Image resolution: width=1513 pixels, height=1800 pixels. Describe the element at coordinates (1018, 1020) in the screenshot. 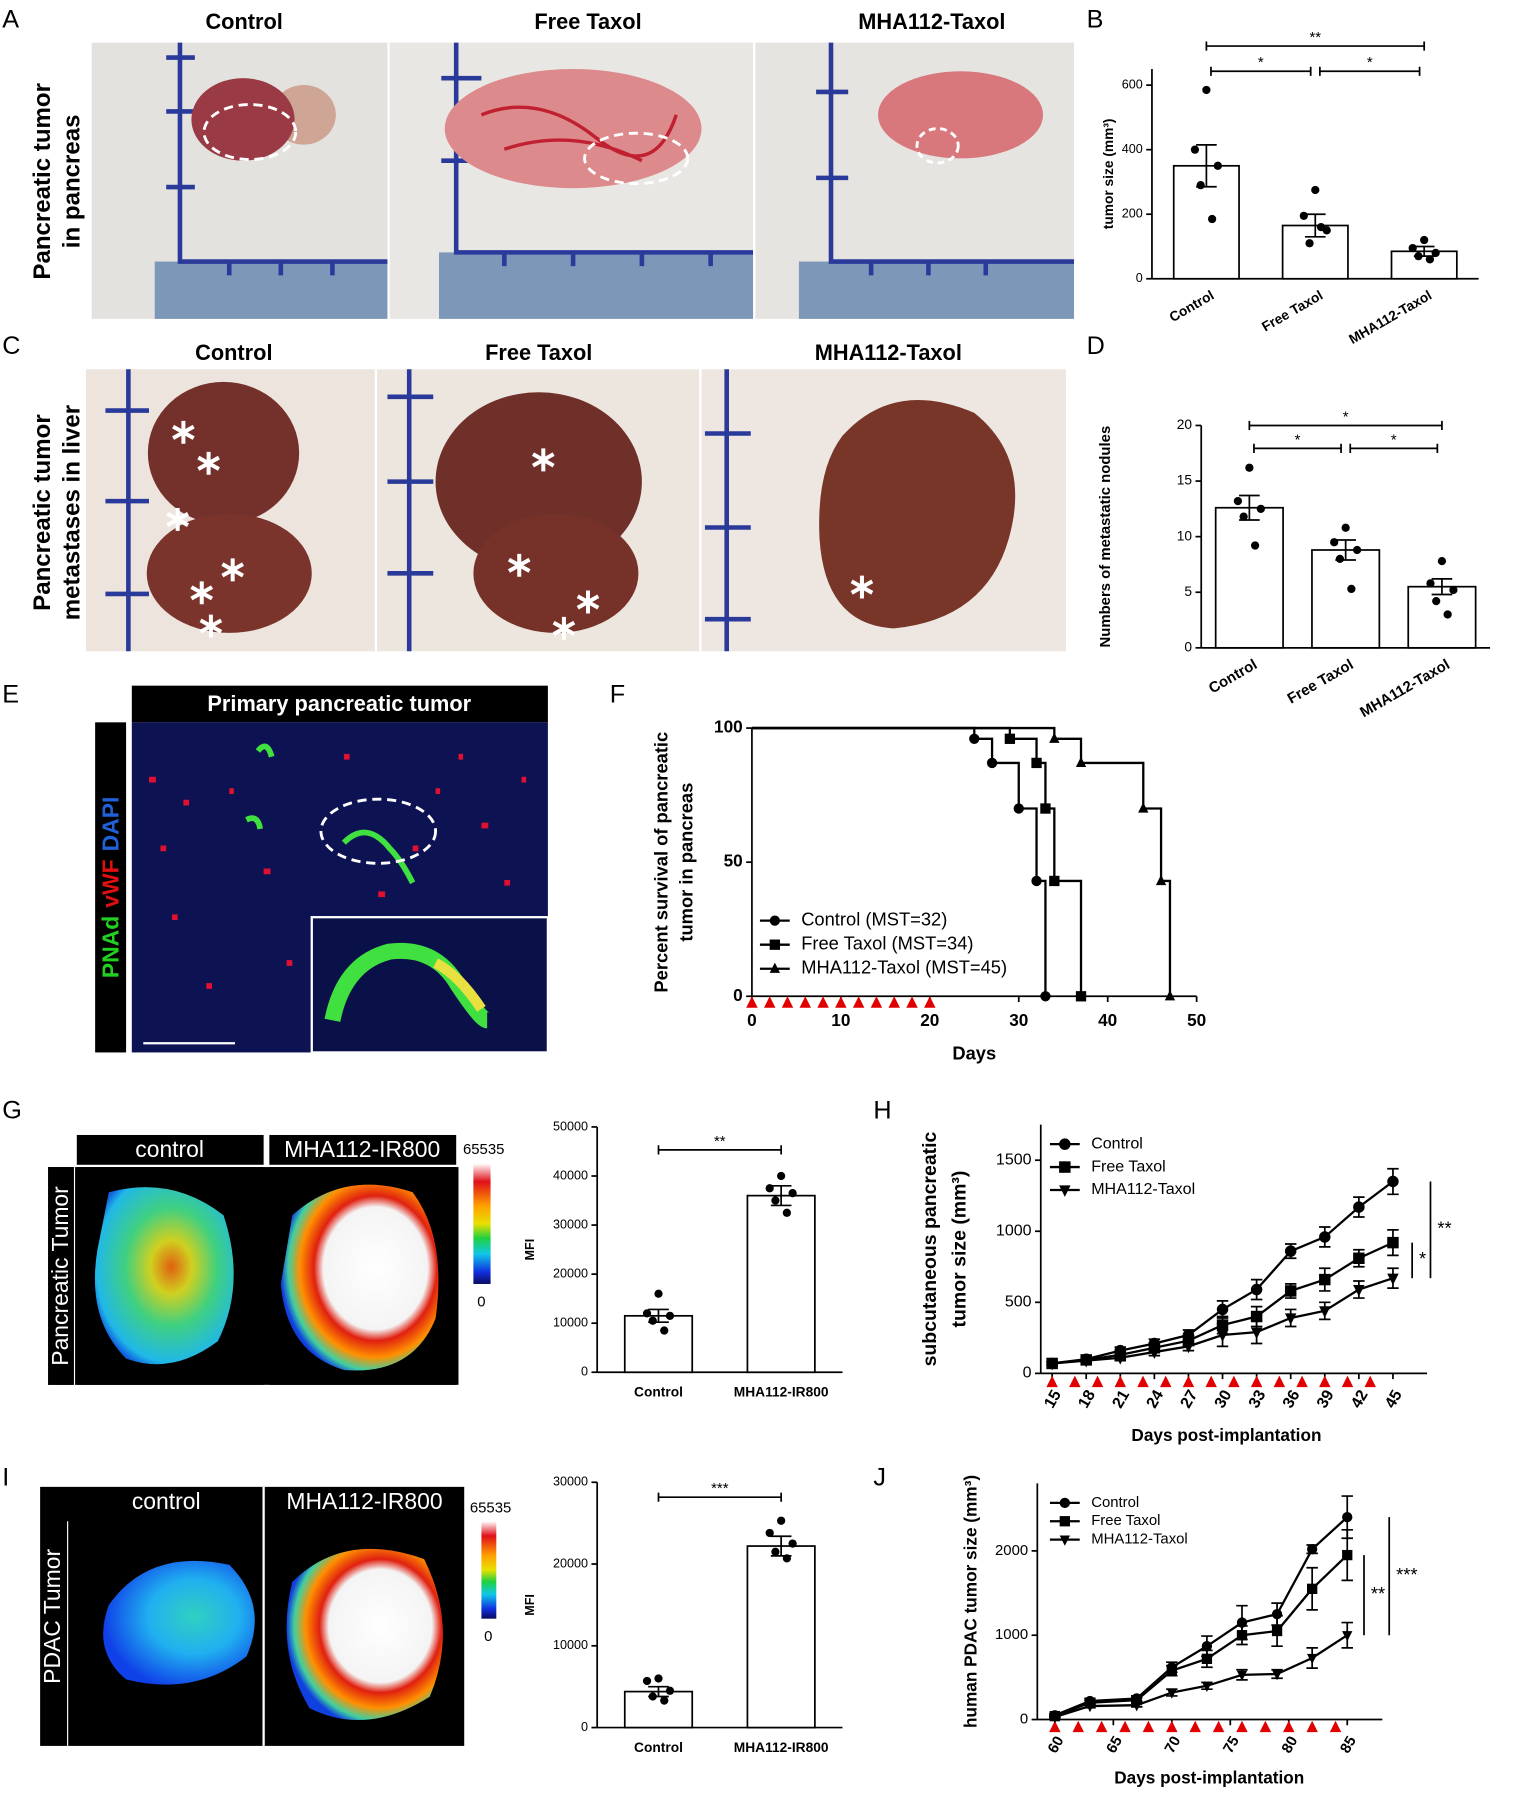

I see `x-tick-label: 30` at that location.